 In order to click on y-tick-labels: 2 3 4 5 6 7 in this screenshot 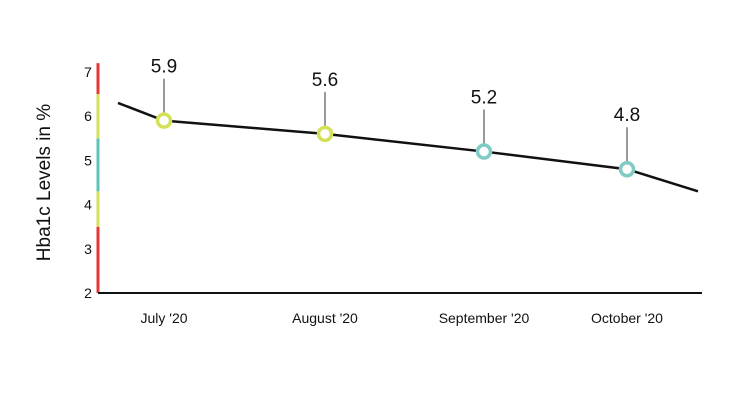, I will do `click(88, 182)`.